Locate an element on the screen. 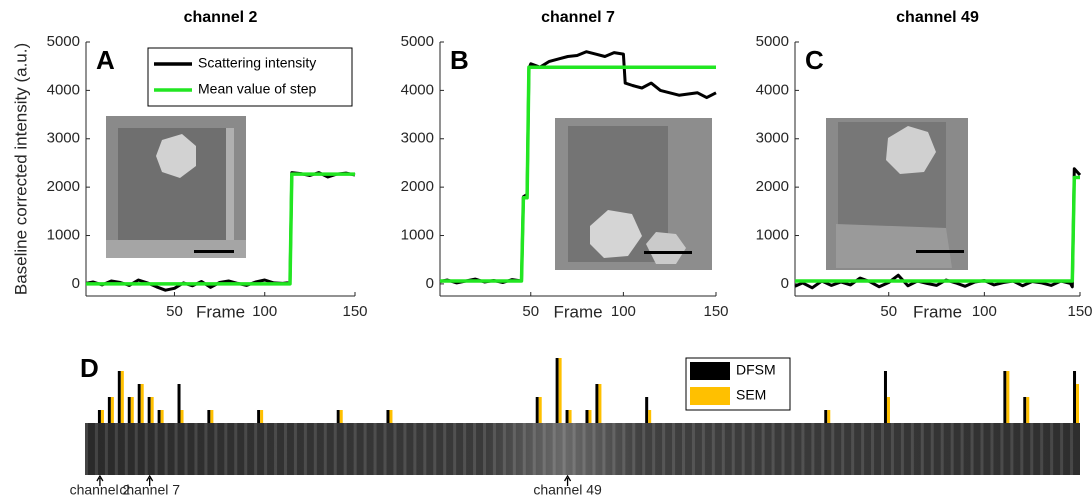 The width and height of the screenshot is (1092, 499). annotation: channel 49 is located at coordinates (567, 490).